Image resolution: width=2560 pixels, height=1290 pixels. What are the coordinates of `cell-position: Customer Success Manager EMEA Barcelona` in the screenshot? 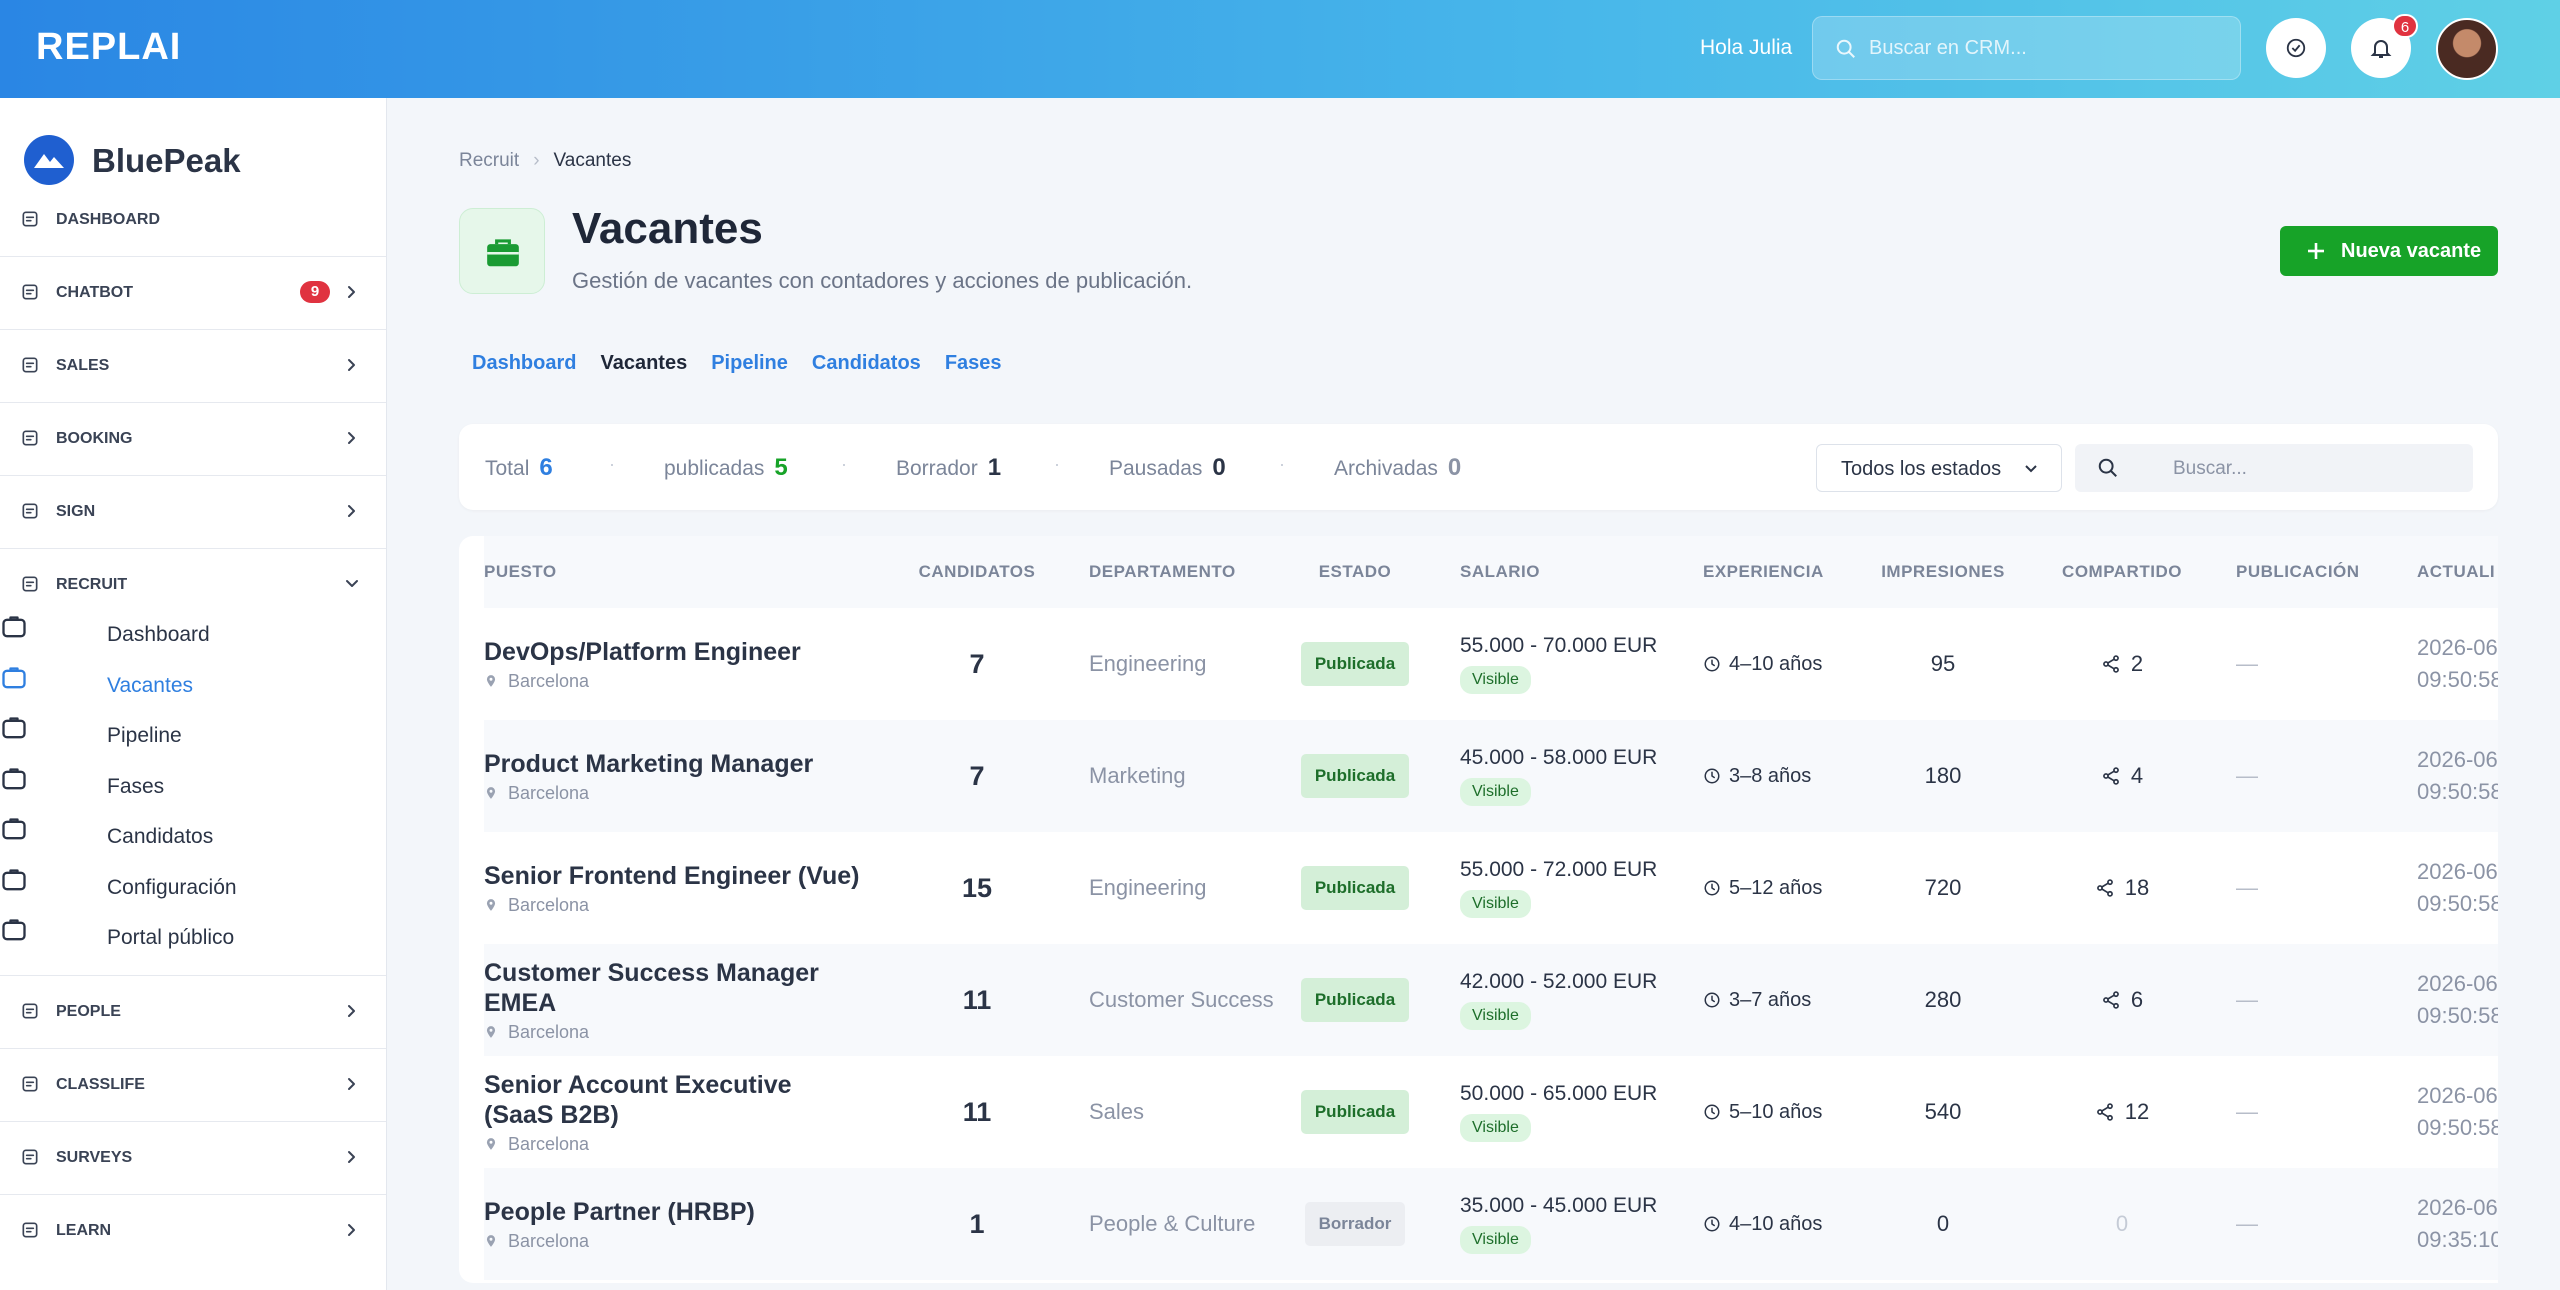 It's located at (698, 1000).